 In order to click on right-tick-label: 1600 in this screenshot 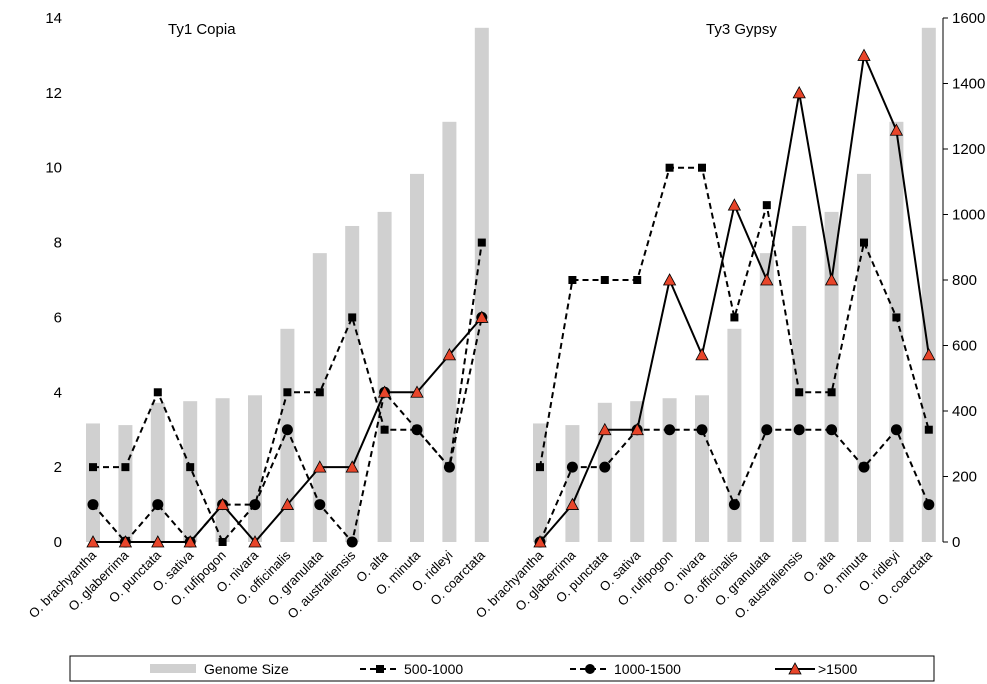, I will do `click(968, 18)`.